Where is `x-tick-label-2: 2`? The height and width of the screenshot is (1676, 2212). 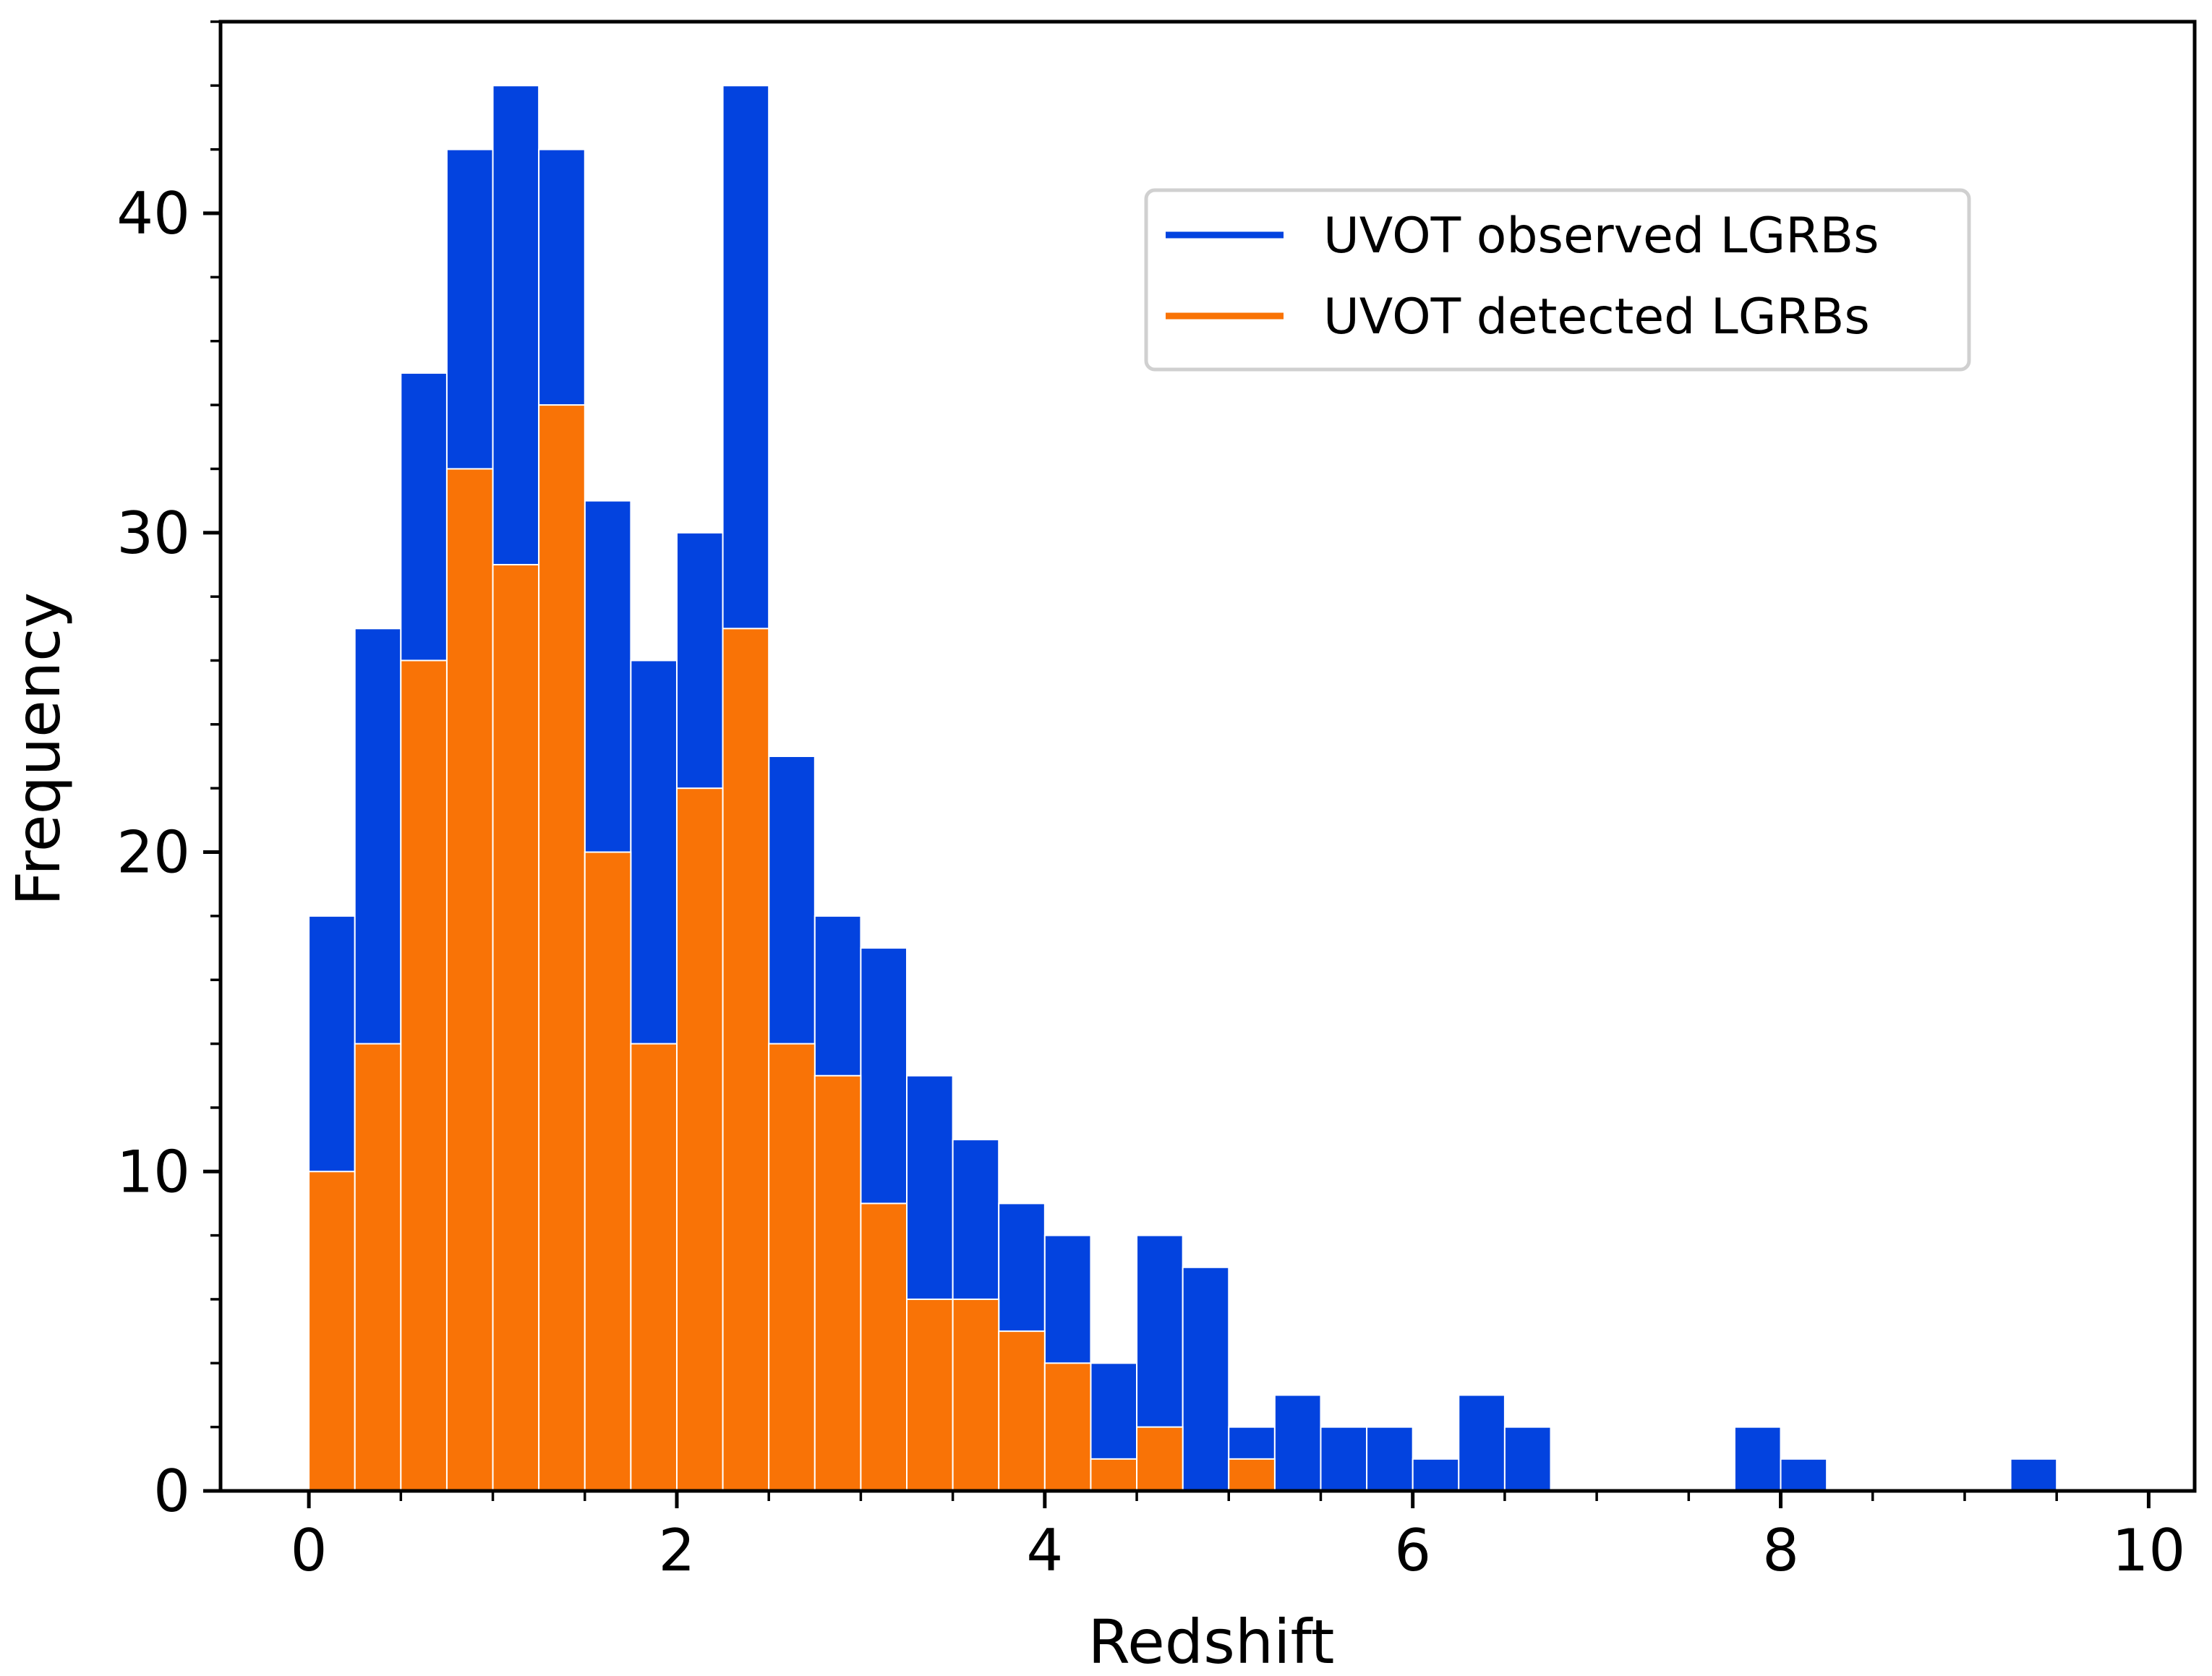 x-tick-label-2: 2 is located at coordinates (677, 1550).